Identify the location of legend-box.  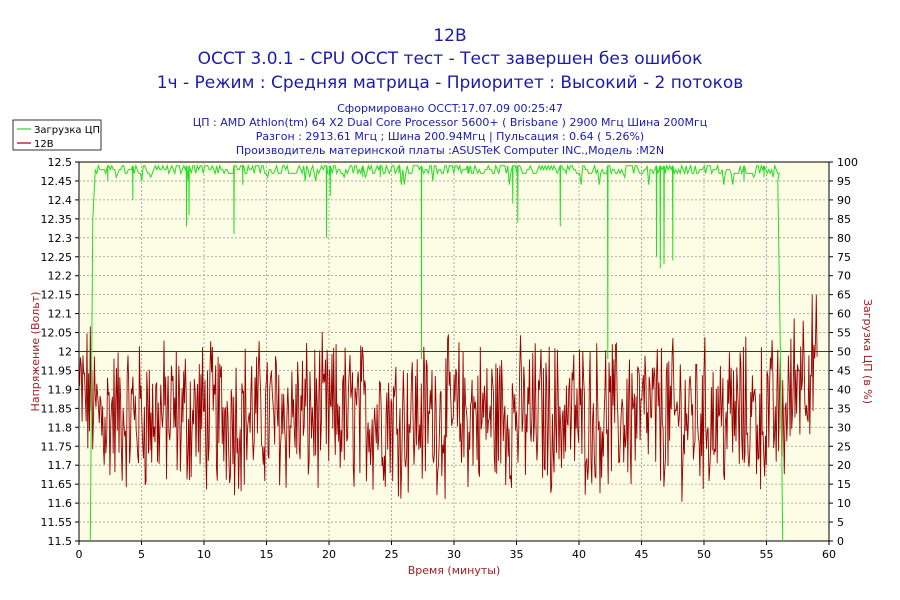
(57, 135).